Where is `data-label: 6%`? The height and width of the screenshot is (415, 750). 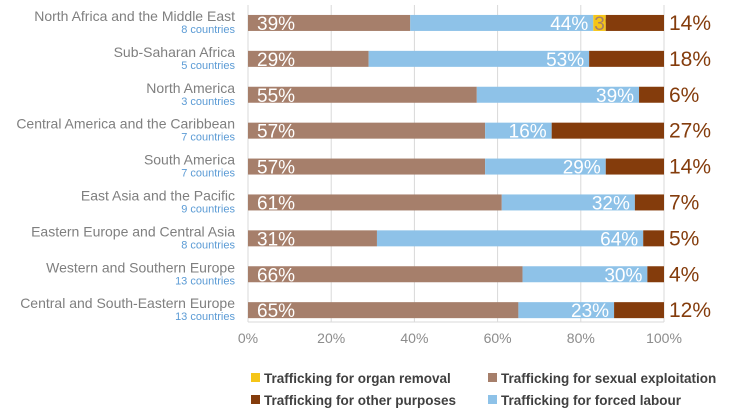
data-label: 6% is located at coordinates (684, 95).